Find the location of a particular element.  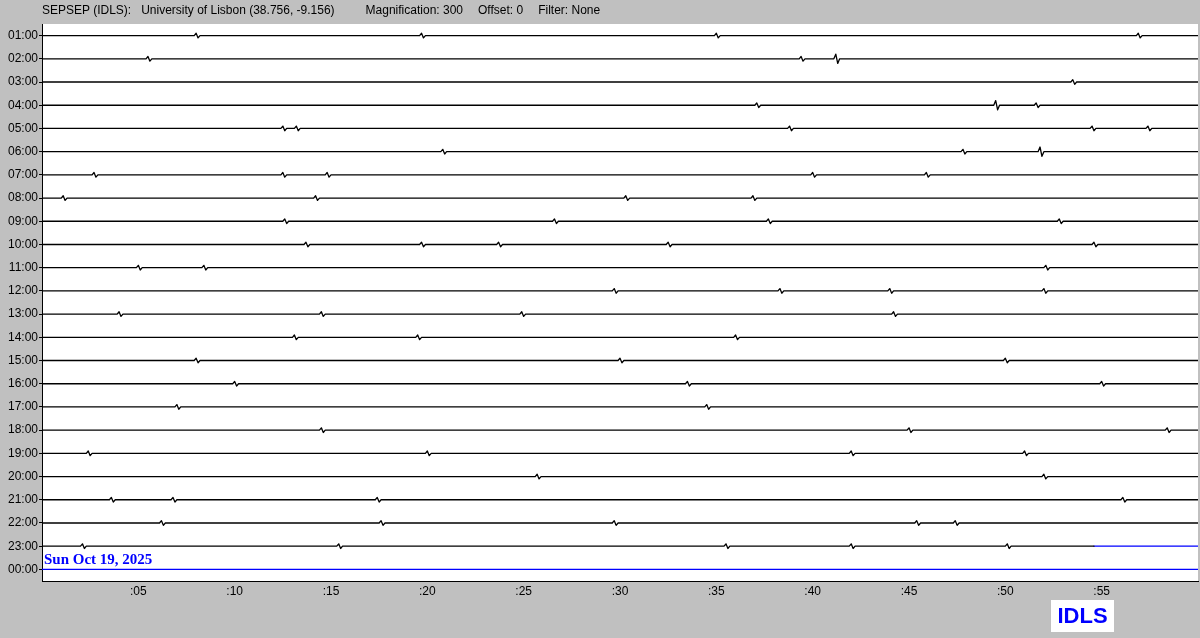

x-tick-label: :30 is located at coordinates (620, 590).